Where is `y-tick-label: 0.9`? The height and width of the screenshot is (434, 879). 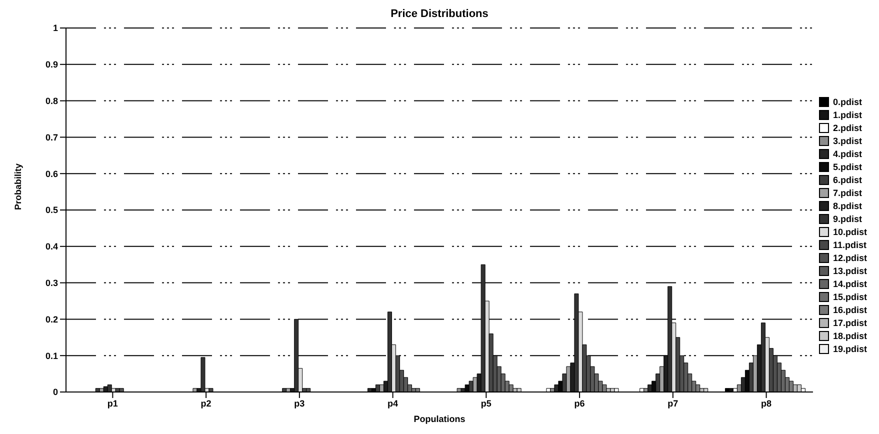
y-tick-label: 0.9 is located at coordinates (51, 65).